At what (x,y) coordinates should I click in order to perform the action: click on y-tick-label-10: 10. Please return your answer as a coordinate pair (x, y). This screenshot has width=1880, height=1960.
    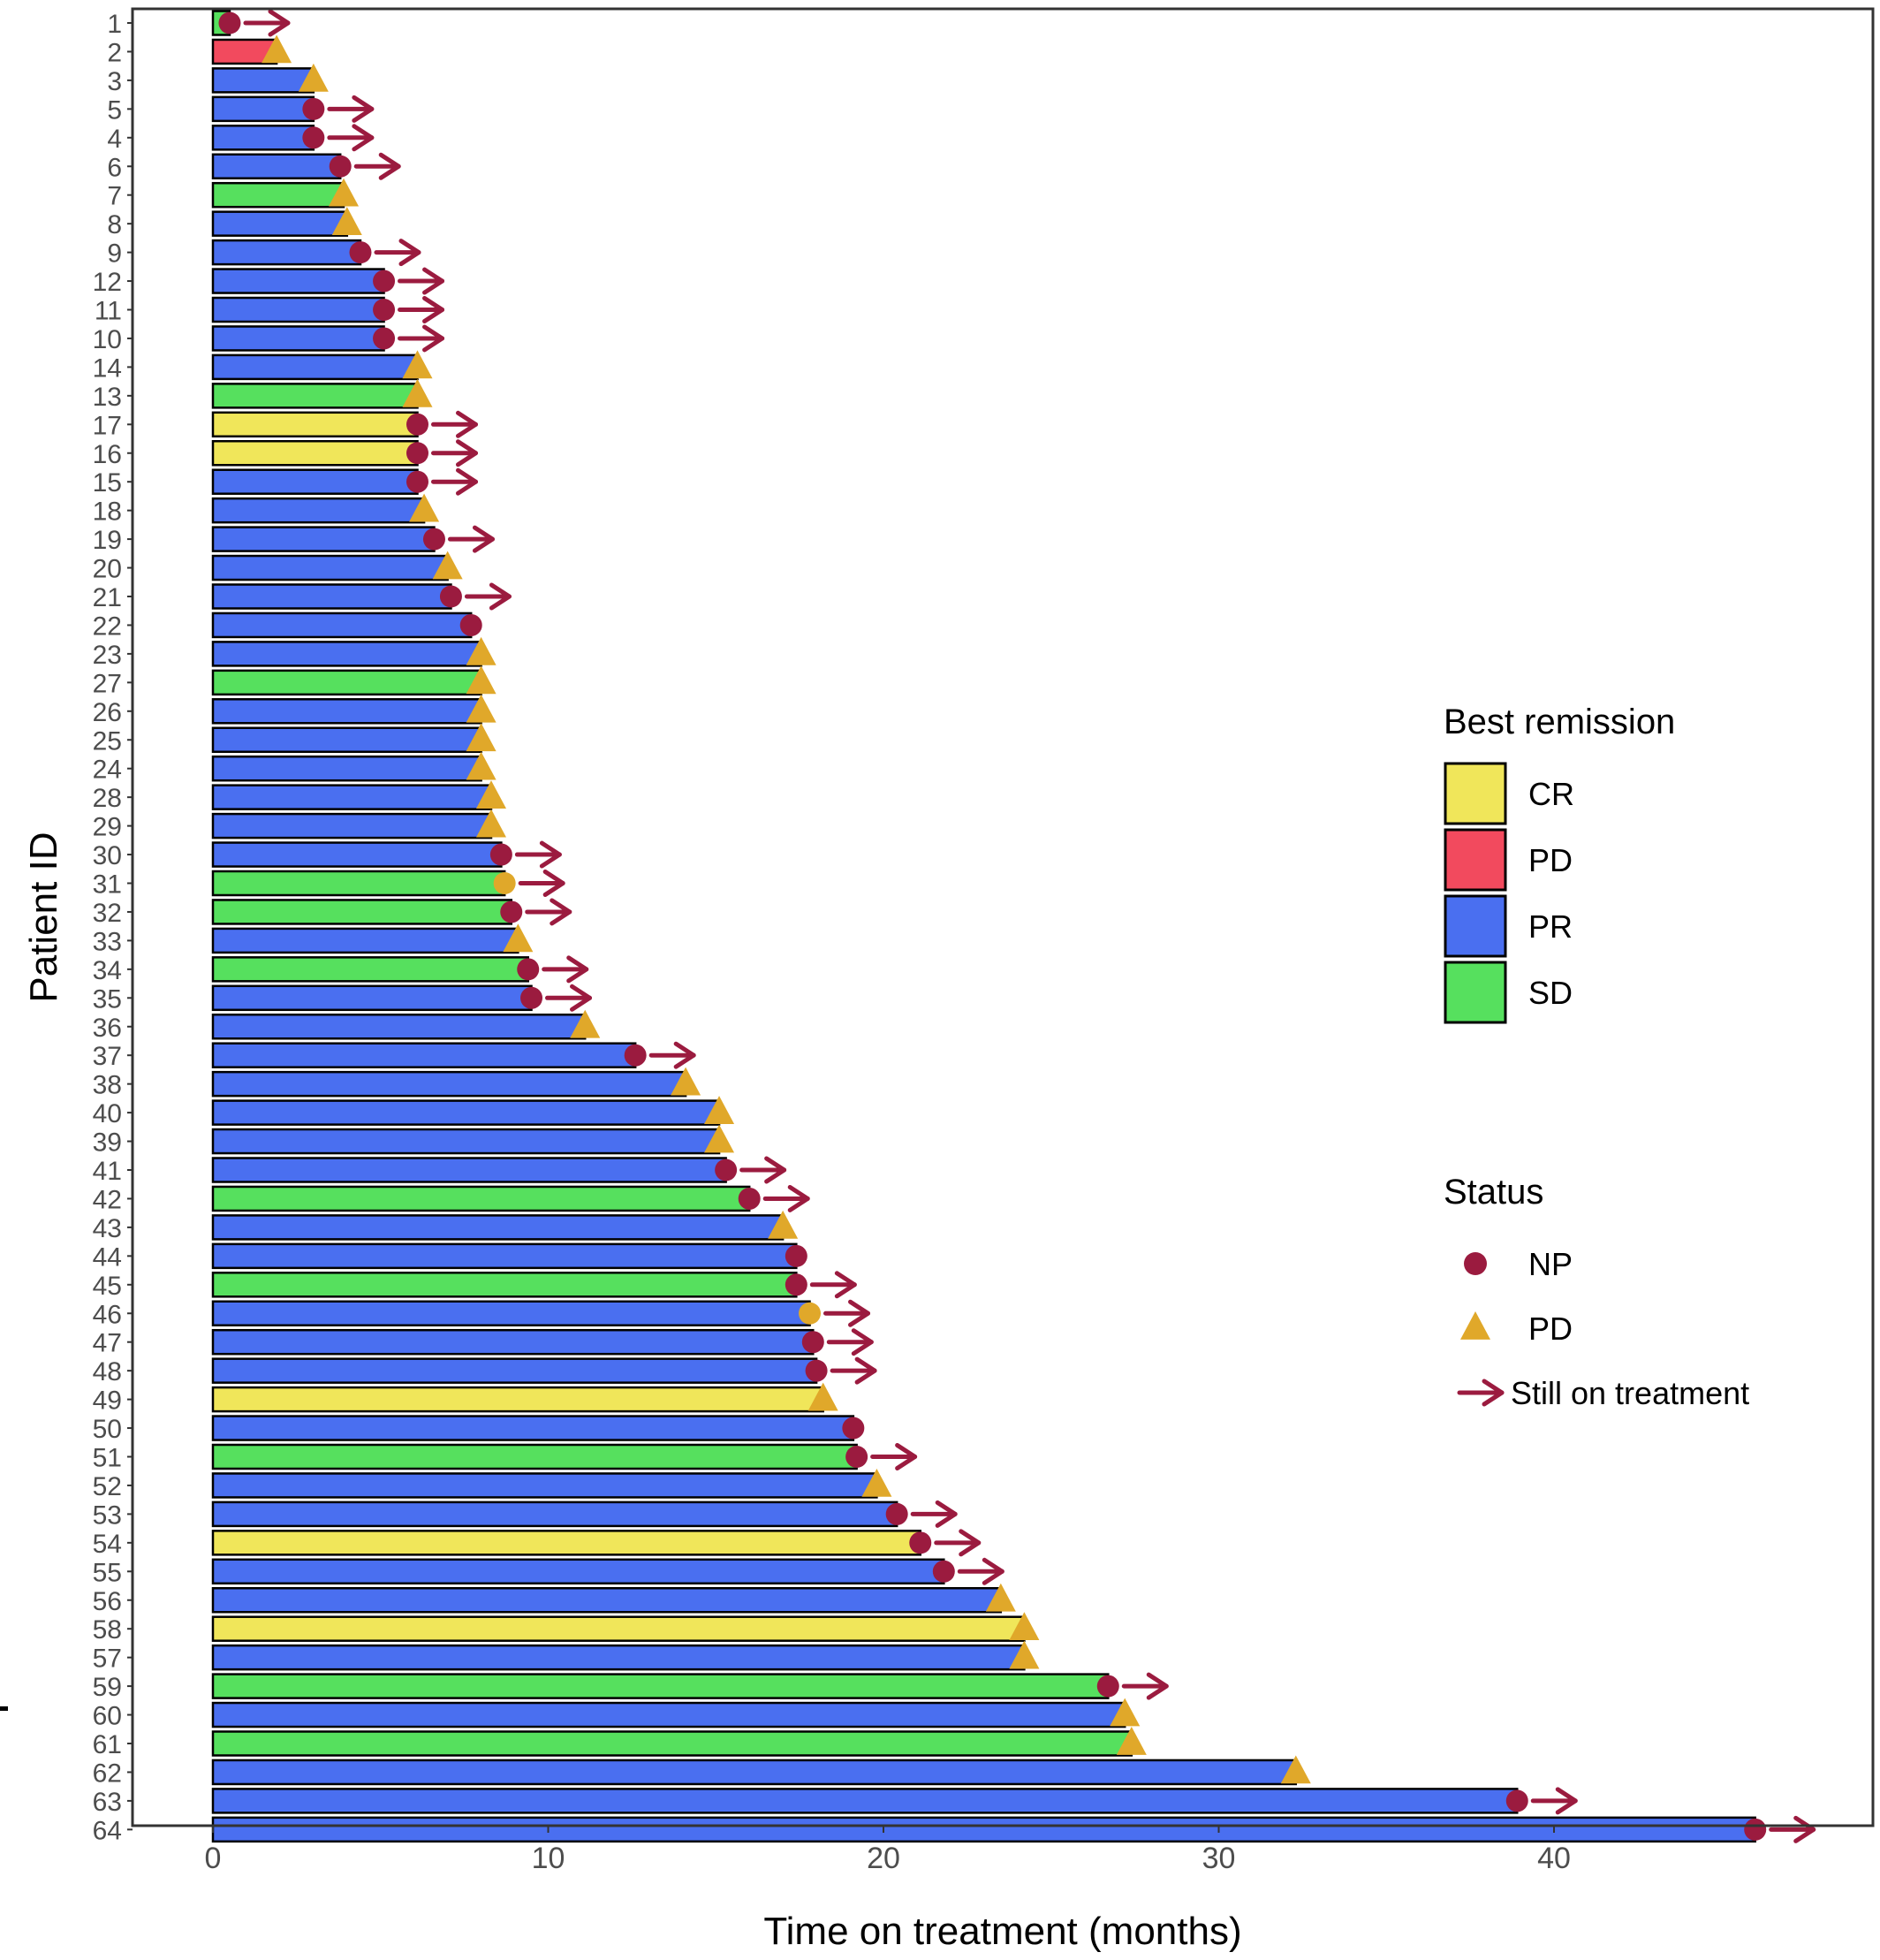
    Looking at the image, I should click on (108, 339).